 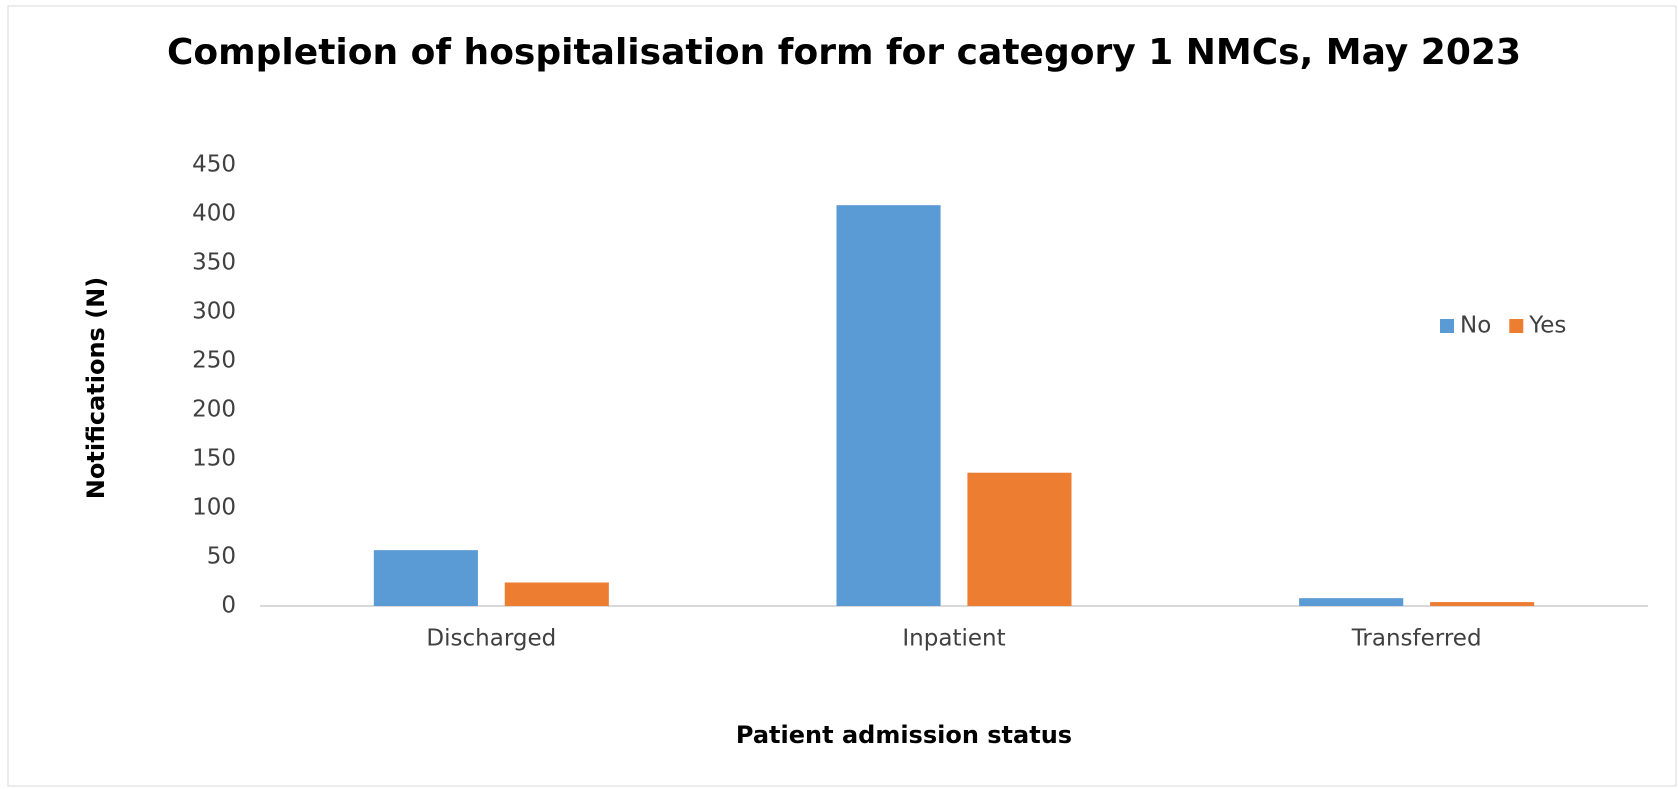 I want to click on x-tick-label: Transferred, so click(x=1416, y=639).